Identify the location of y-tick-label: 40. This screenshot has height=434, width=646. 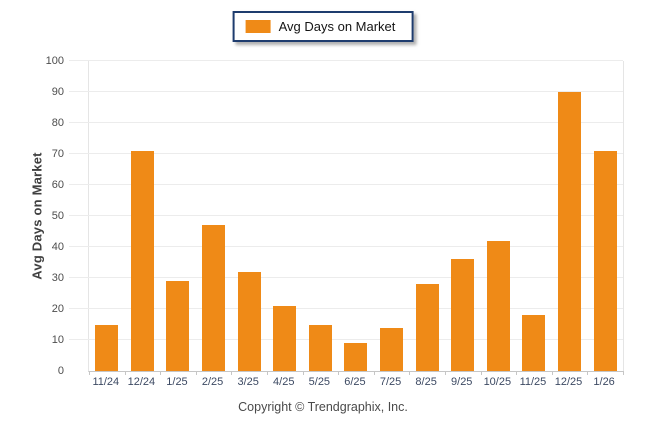
(57, 247).